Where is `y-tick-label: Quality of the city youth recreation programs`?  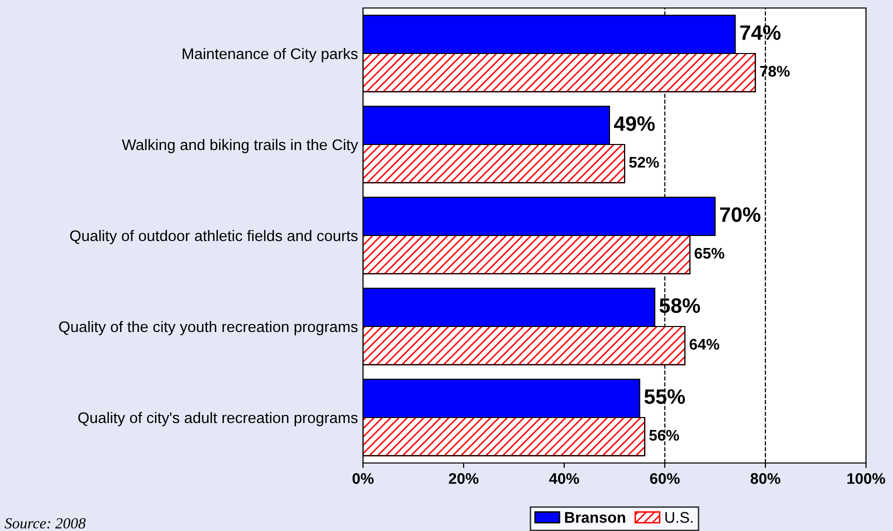
y-tick-label: Quality of the city youth recreation programs is located at coordinates (208, 328).